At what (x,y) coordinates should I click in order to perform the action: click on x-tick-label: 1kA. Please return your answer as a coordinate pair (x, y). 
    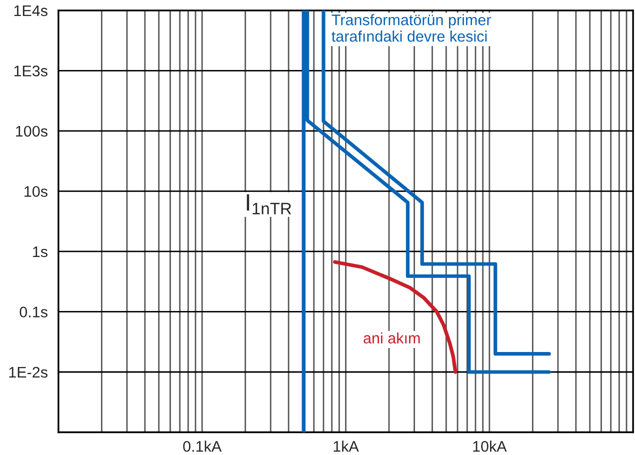
    Looking at the image, I should click on (346, 446).